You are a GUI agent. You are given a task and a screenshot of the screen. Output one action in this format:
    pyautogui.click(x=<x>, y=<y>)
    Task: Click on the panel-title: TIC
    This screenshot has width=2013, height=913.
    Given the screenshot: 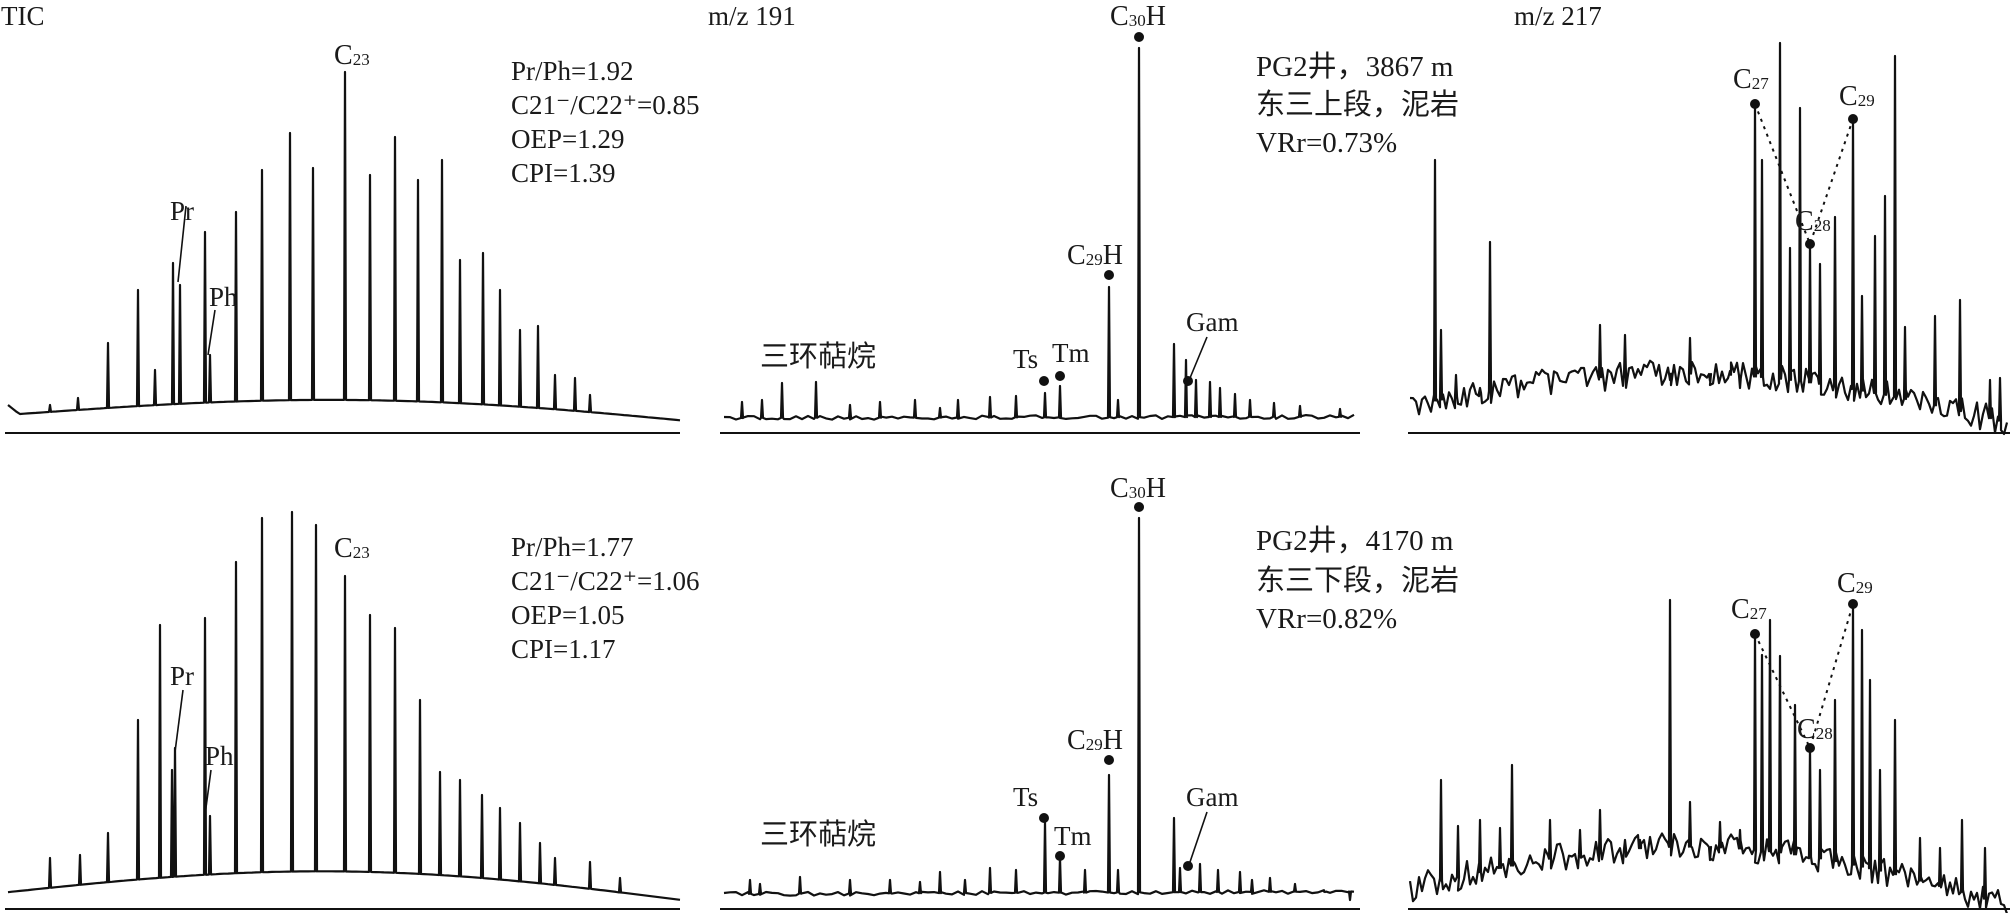 What is the action you would take?
    pyautogui.click(x=23, y=16)
    